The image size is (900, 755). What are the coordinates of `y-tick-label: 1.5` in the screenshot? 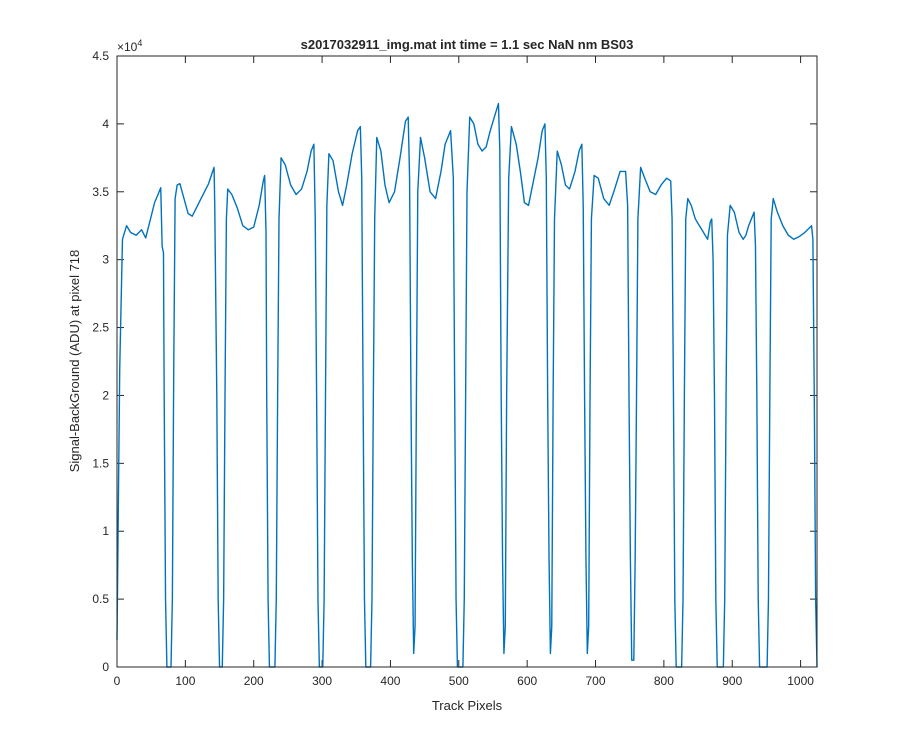 It's located at (100, 463).